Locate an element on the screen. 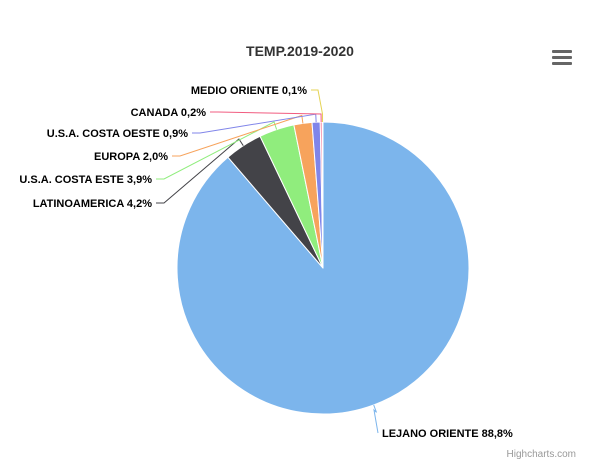  connector-u-s-a-costa-este is located at coordinates (217, 150).